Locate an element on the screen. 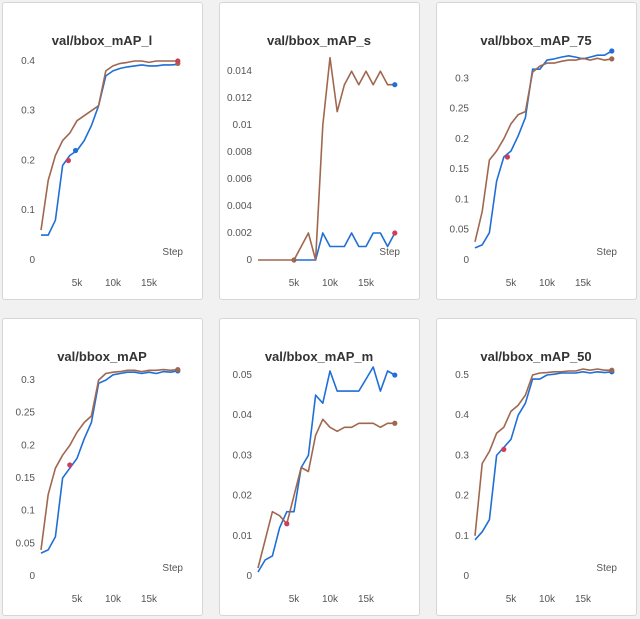 The height and width of the screenshot is (619, 640). y-tick-label: 0.04 is located at coordinates (243, 415).